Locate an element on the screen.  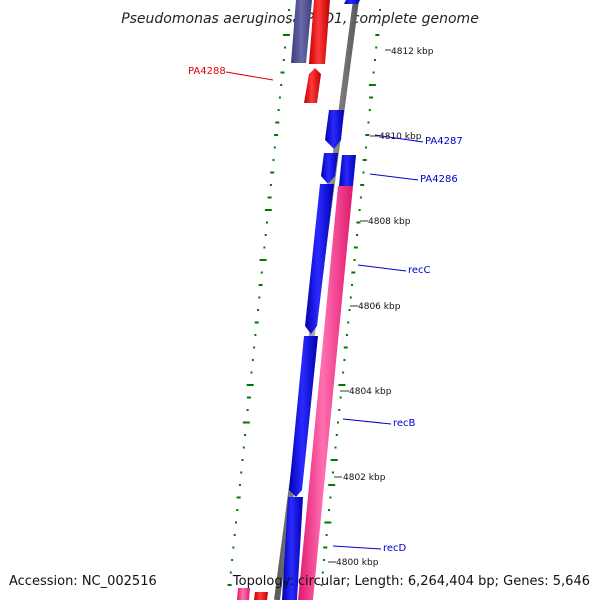
gene-label-recb: recB is located at coordinates (404, 423).